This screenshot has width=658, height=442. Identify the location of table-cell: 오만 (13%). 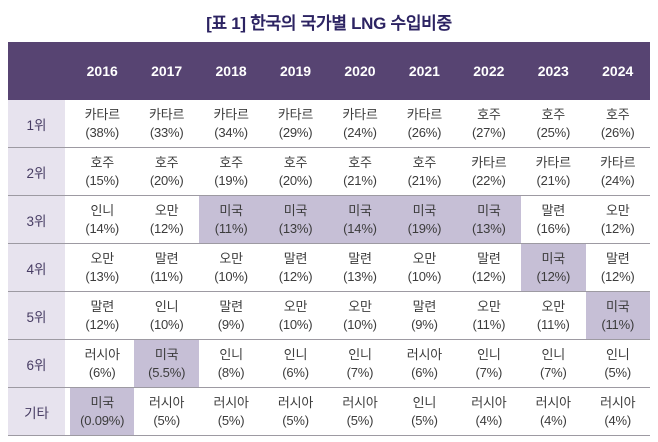
(102, 267).